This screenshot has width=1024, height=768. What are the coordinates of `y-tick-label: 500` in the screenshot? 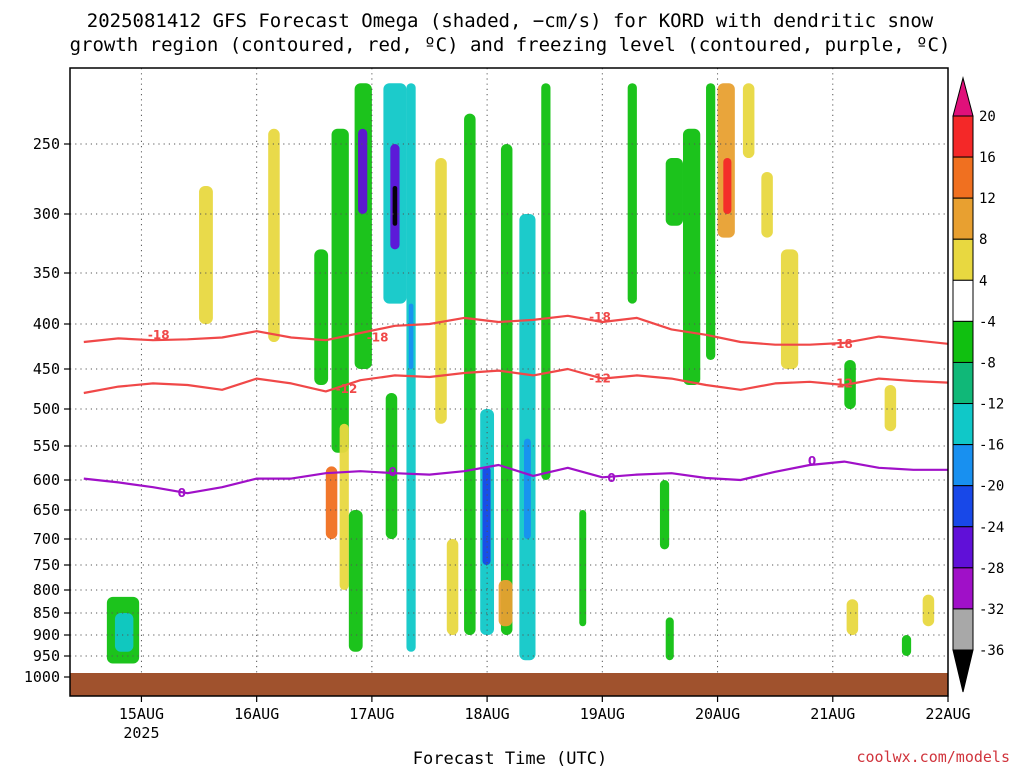 It's located at (46, 409).